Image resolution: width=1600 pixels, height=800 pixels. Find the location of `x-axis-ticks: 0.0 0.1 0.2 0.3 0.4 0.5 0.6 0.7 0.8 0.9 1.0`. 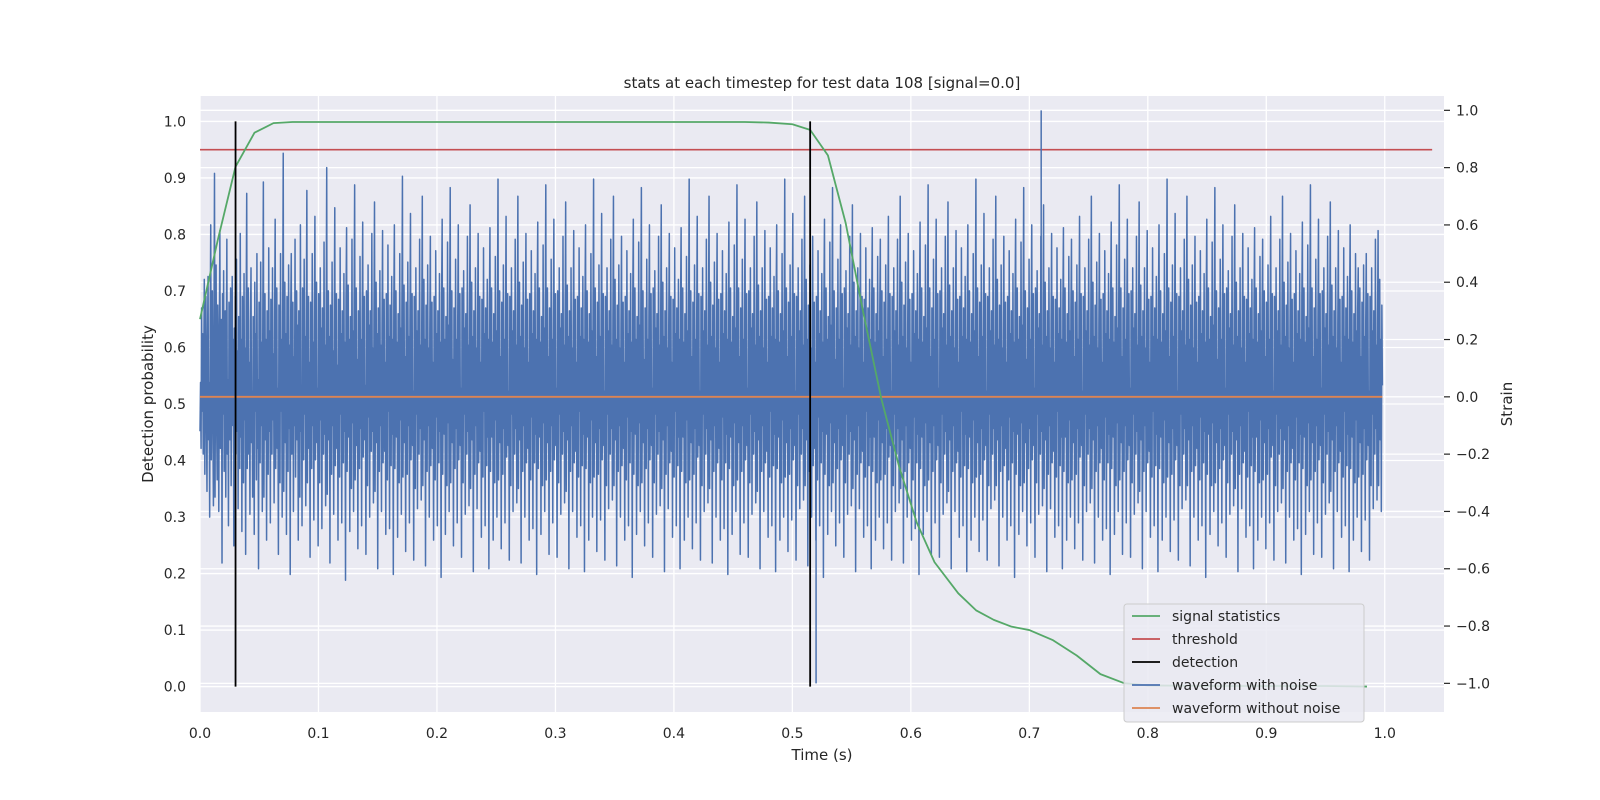

x-axis-ticks: 0.0 0.1 0.2 0.3 0.4 0.5 0.6 0.7 0.8 0.9 1.0 is located at coordinates (792, 734).